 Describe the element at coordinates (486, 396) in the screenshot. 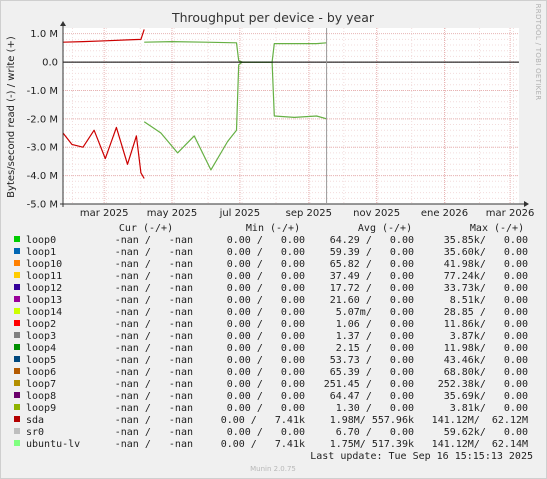

I see `legend-max: 35.69k/ 0.00` at that location.